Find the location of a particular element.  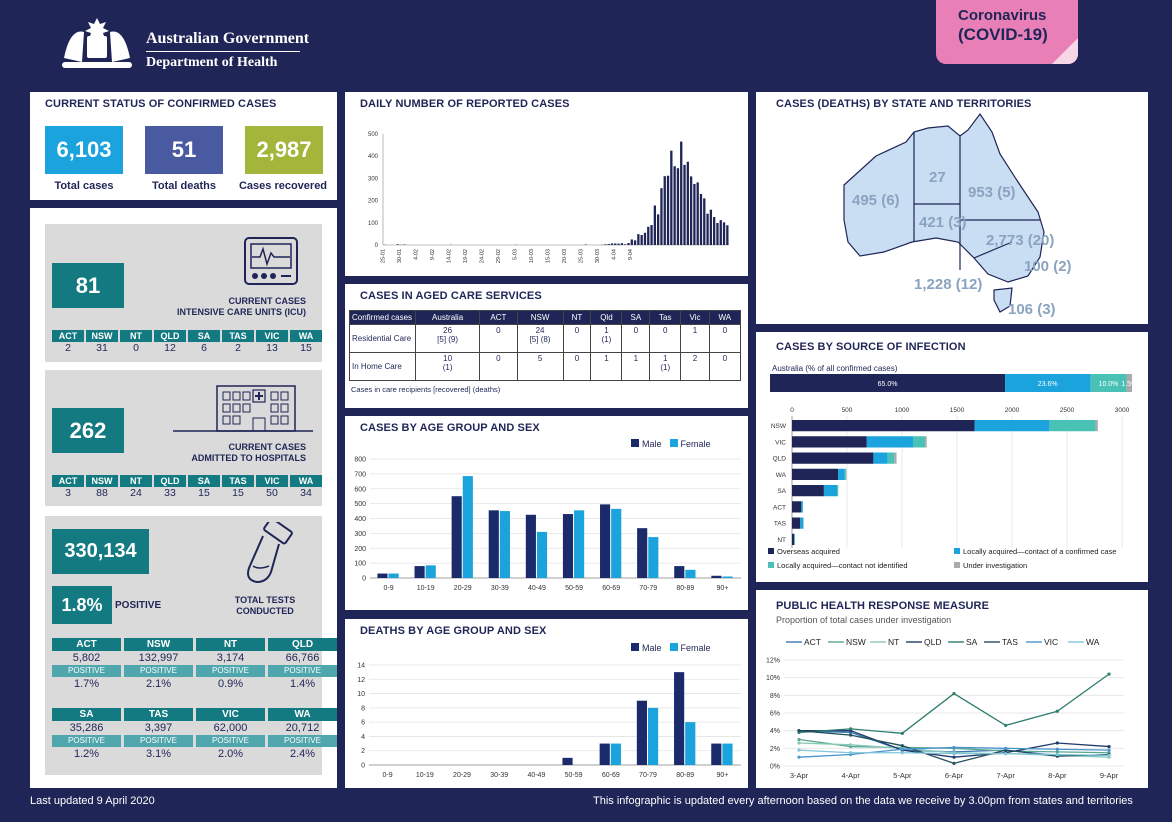

tasmania is located at coordinates (1003, 300).